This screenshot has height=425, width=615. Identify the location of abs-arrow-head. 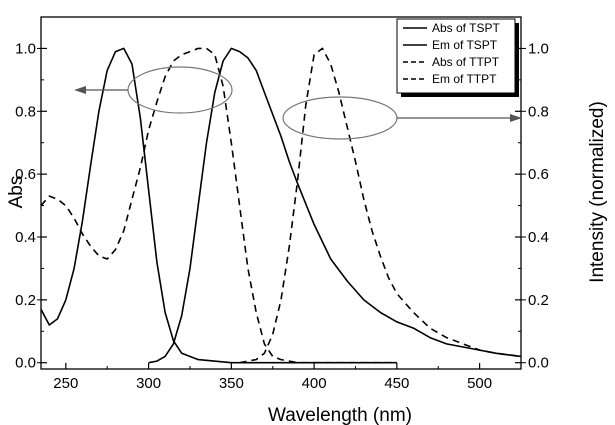
(80, 90).